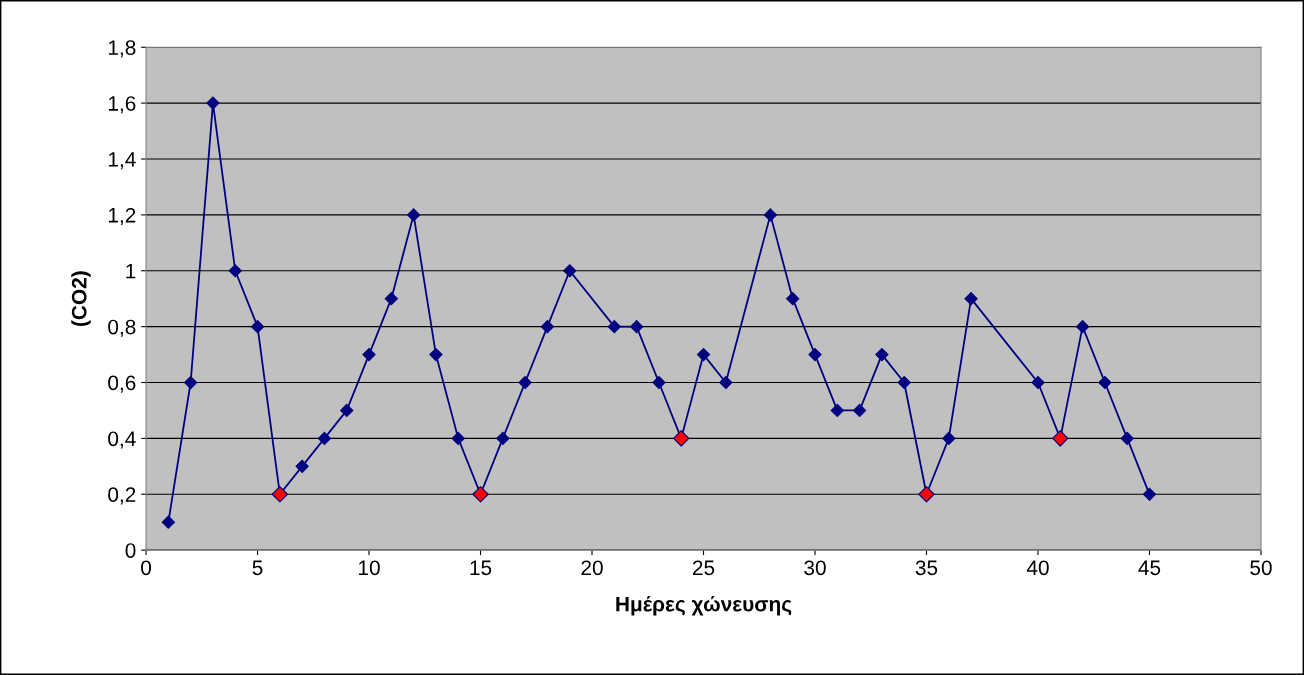 The image size is (1304, 675). I want to click on x-tick-label: 25, so click(703, 568).